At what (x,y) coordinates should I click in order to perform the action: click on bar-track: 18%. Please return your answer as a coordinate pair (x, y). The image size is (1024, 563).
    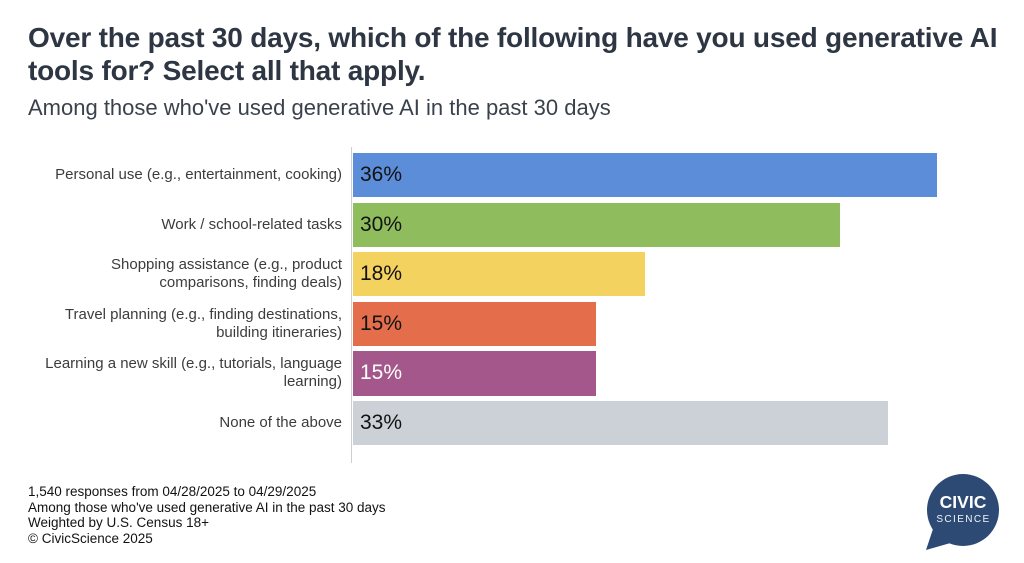
    Looking at the image, I should click on (687, 274).